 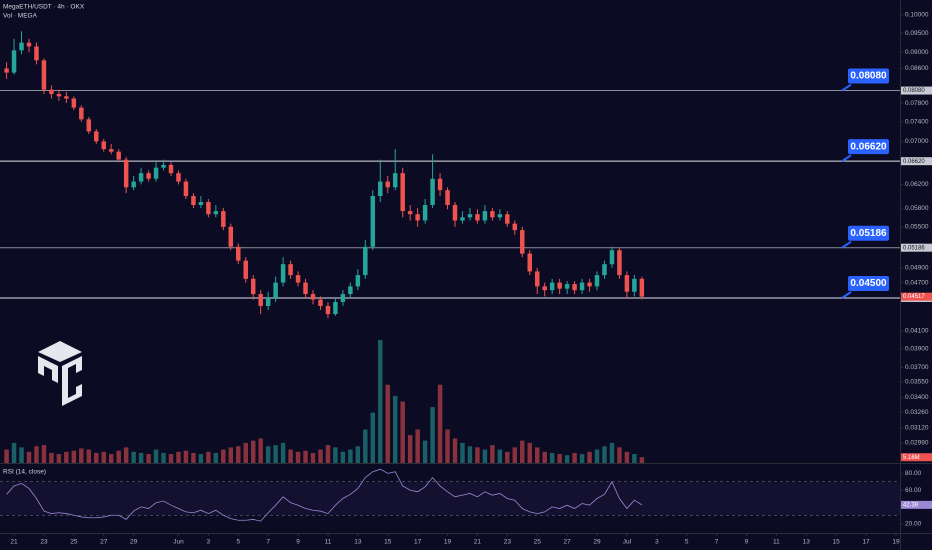 I want to click on x-tick-label: 17, so click(x=418, y=542).